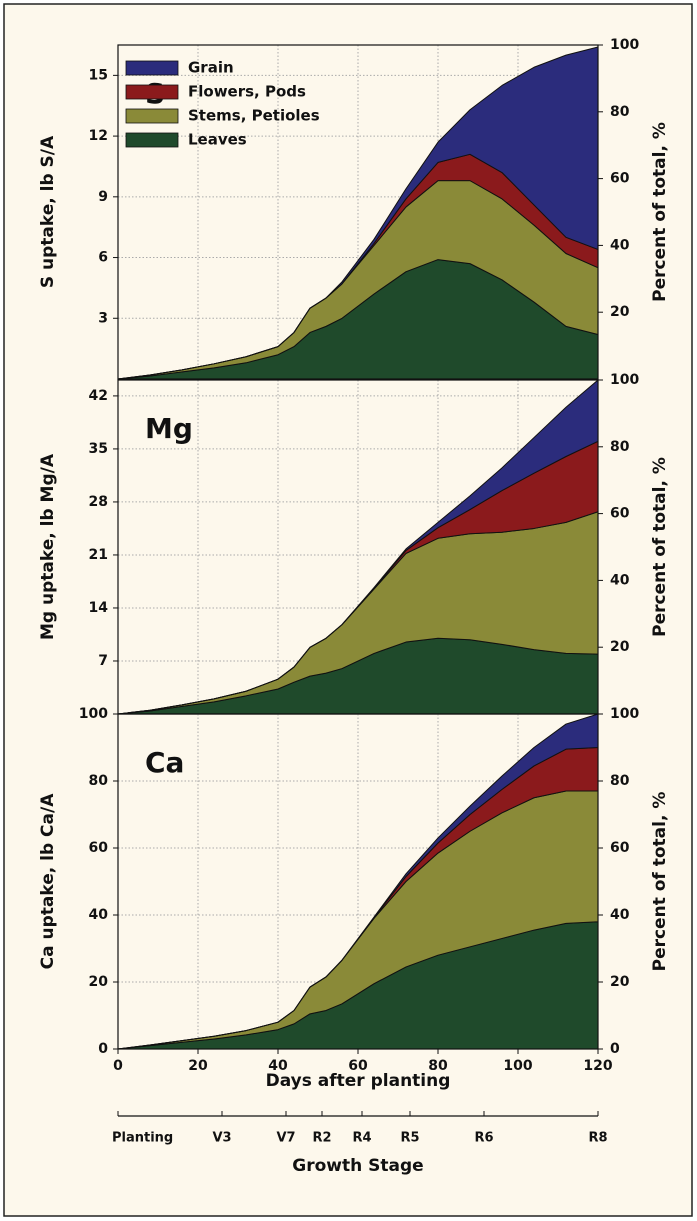 The width and height of the screenshot is (697, 1221). What do you see at coordinates (615, 1049) in the screenshot?
I see `y2-tick-label: 0` at bounding box center [615, 1049].